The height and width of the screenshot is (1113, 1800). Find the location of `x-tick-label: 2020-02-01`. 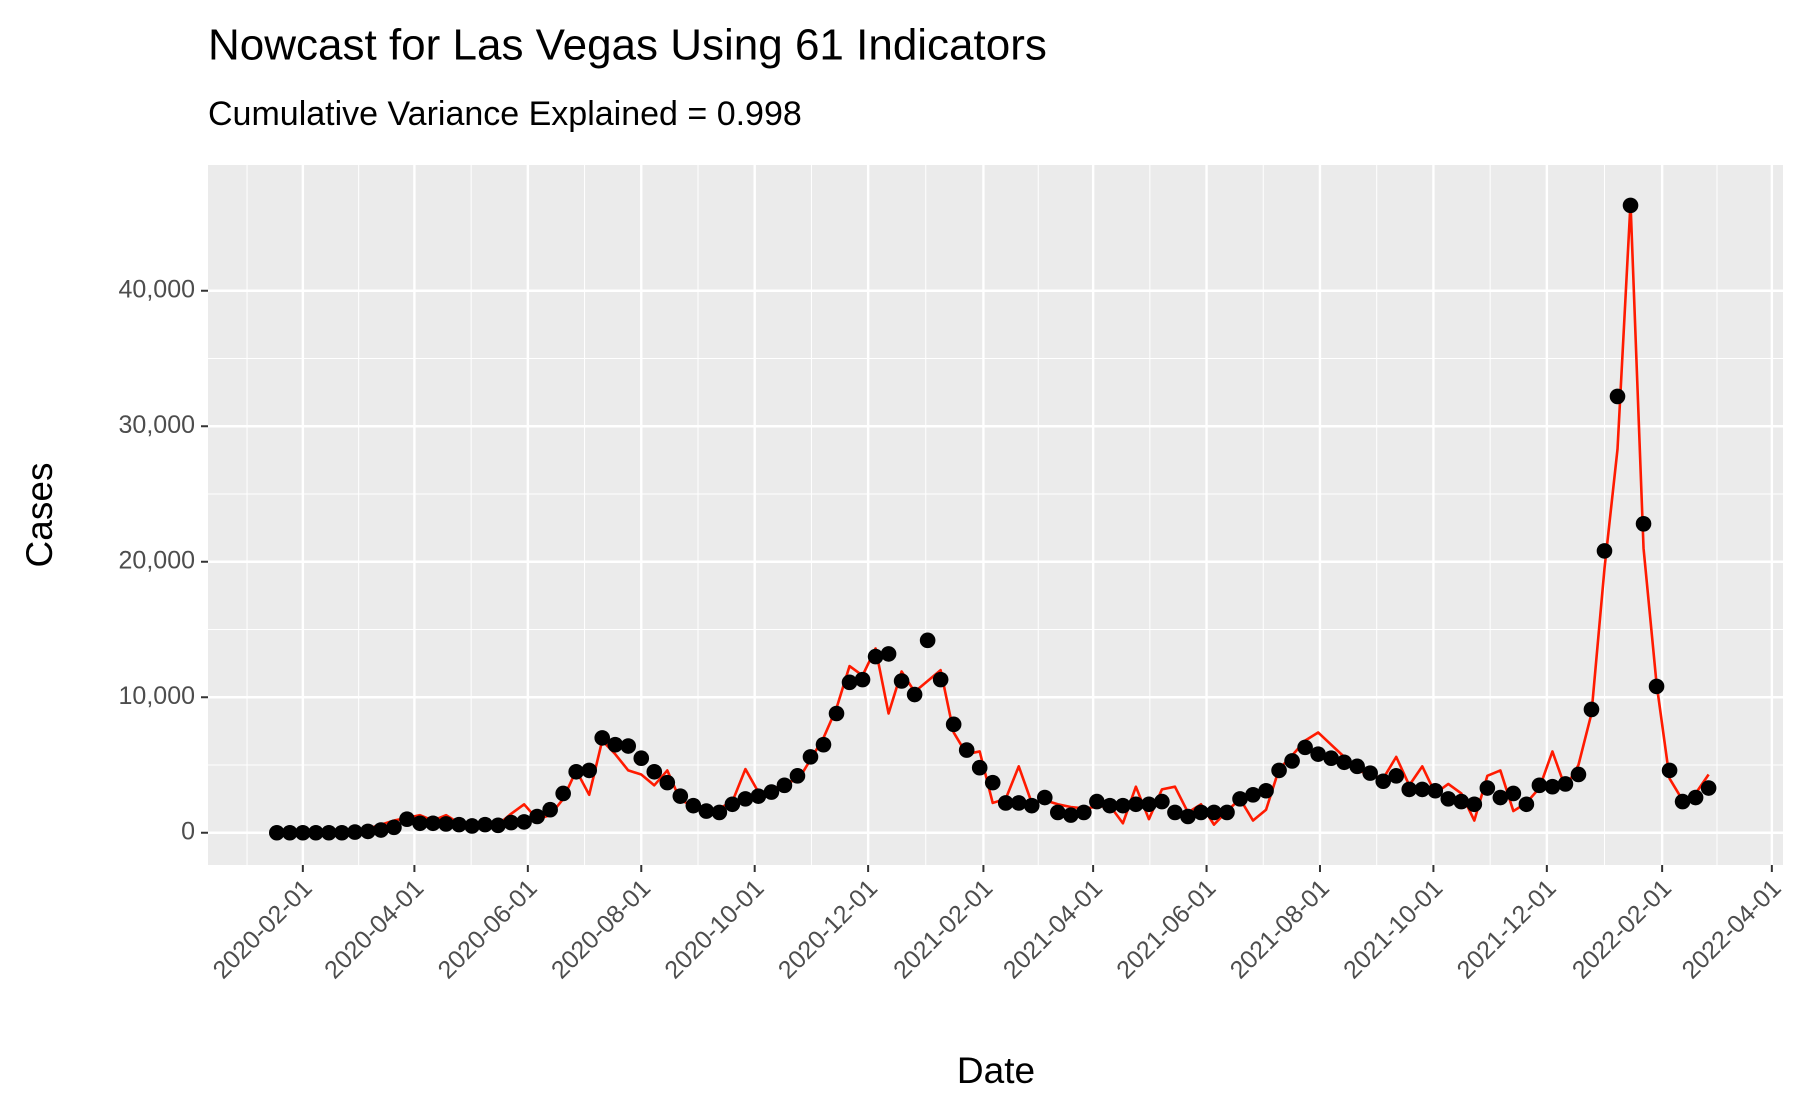

x-tick-label: 2020-02-01 is located at coordinates (263, 929).